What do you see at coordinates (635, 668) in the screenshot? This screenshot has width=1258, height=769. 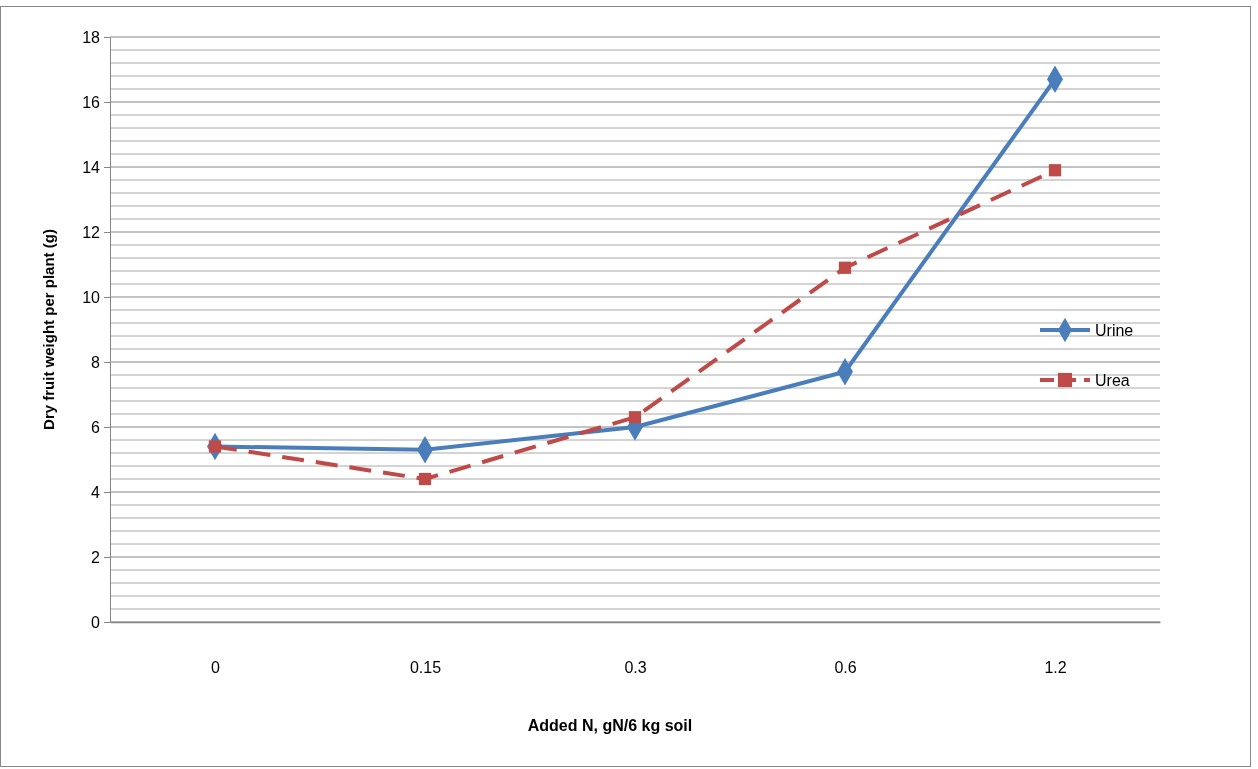 I see `x-tick-label: 0.3` at bounding box center [635, 668].